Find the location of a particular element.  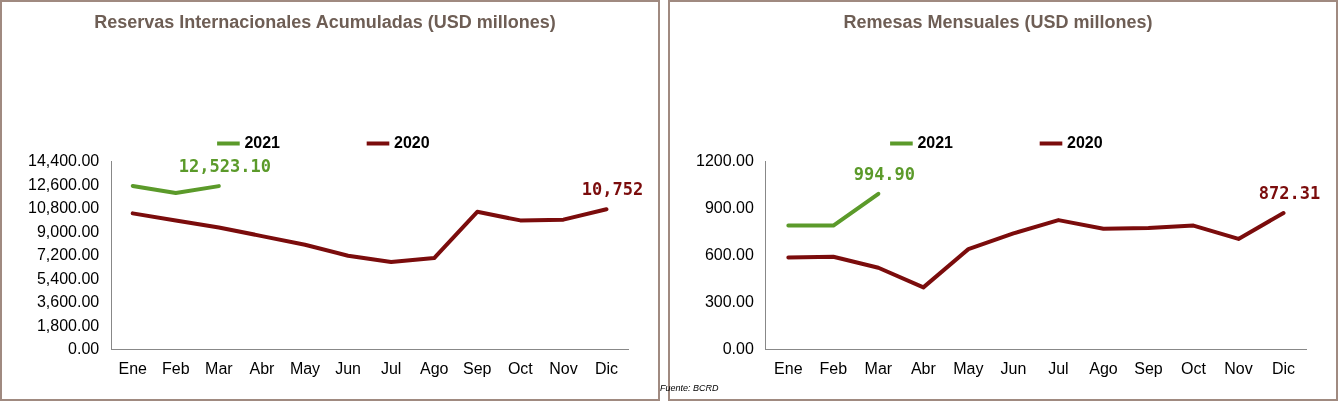

y-tick-label: 1,800.00 is located at coordinates (68, 325).